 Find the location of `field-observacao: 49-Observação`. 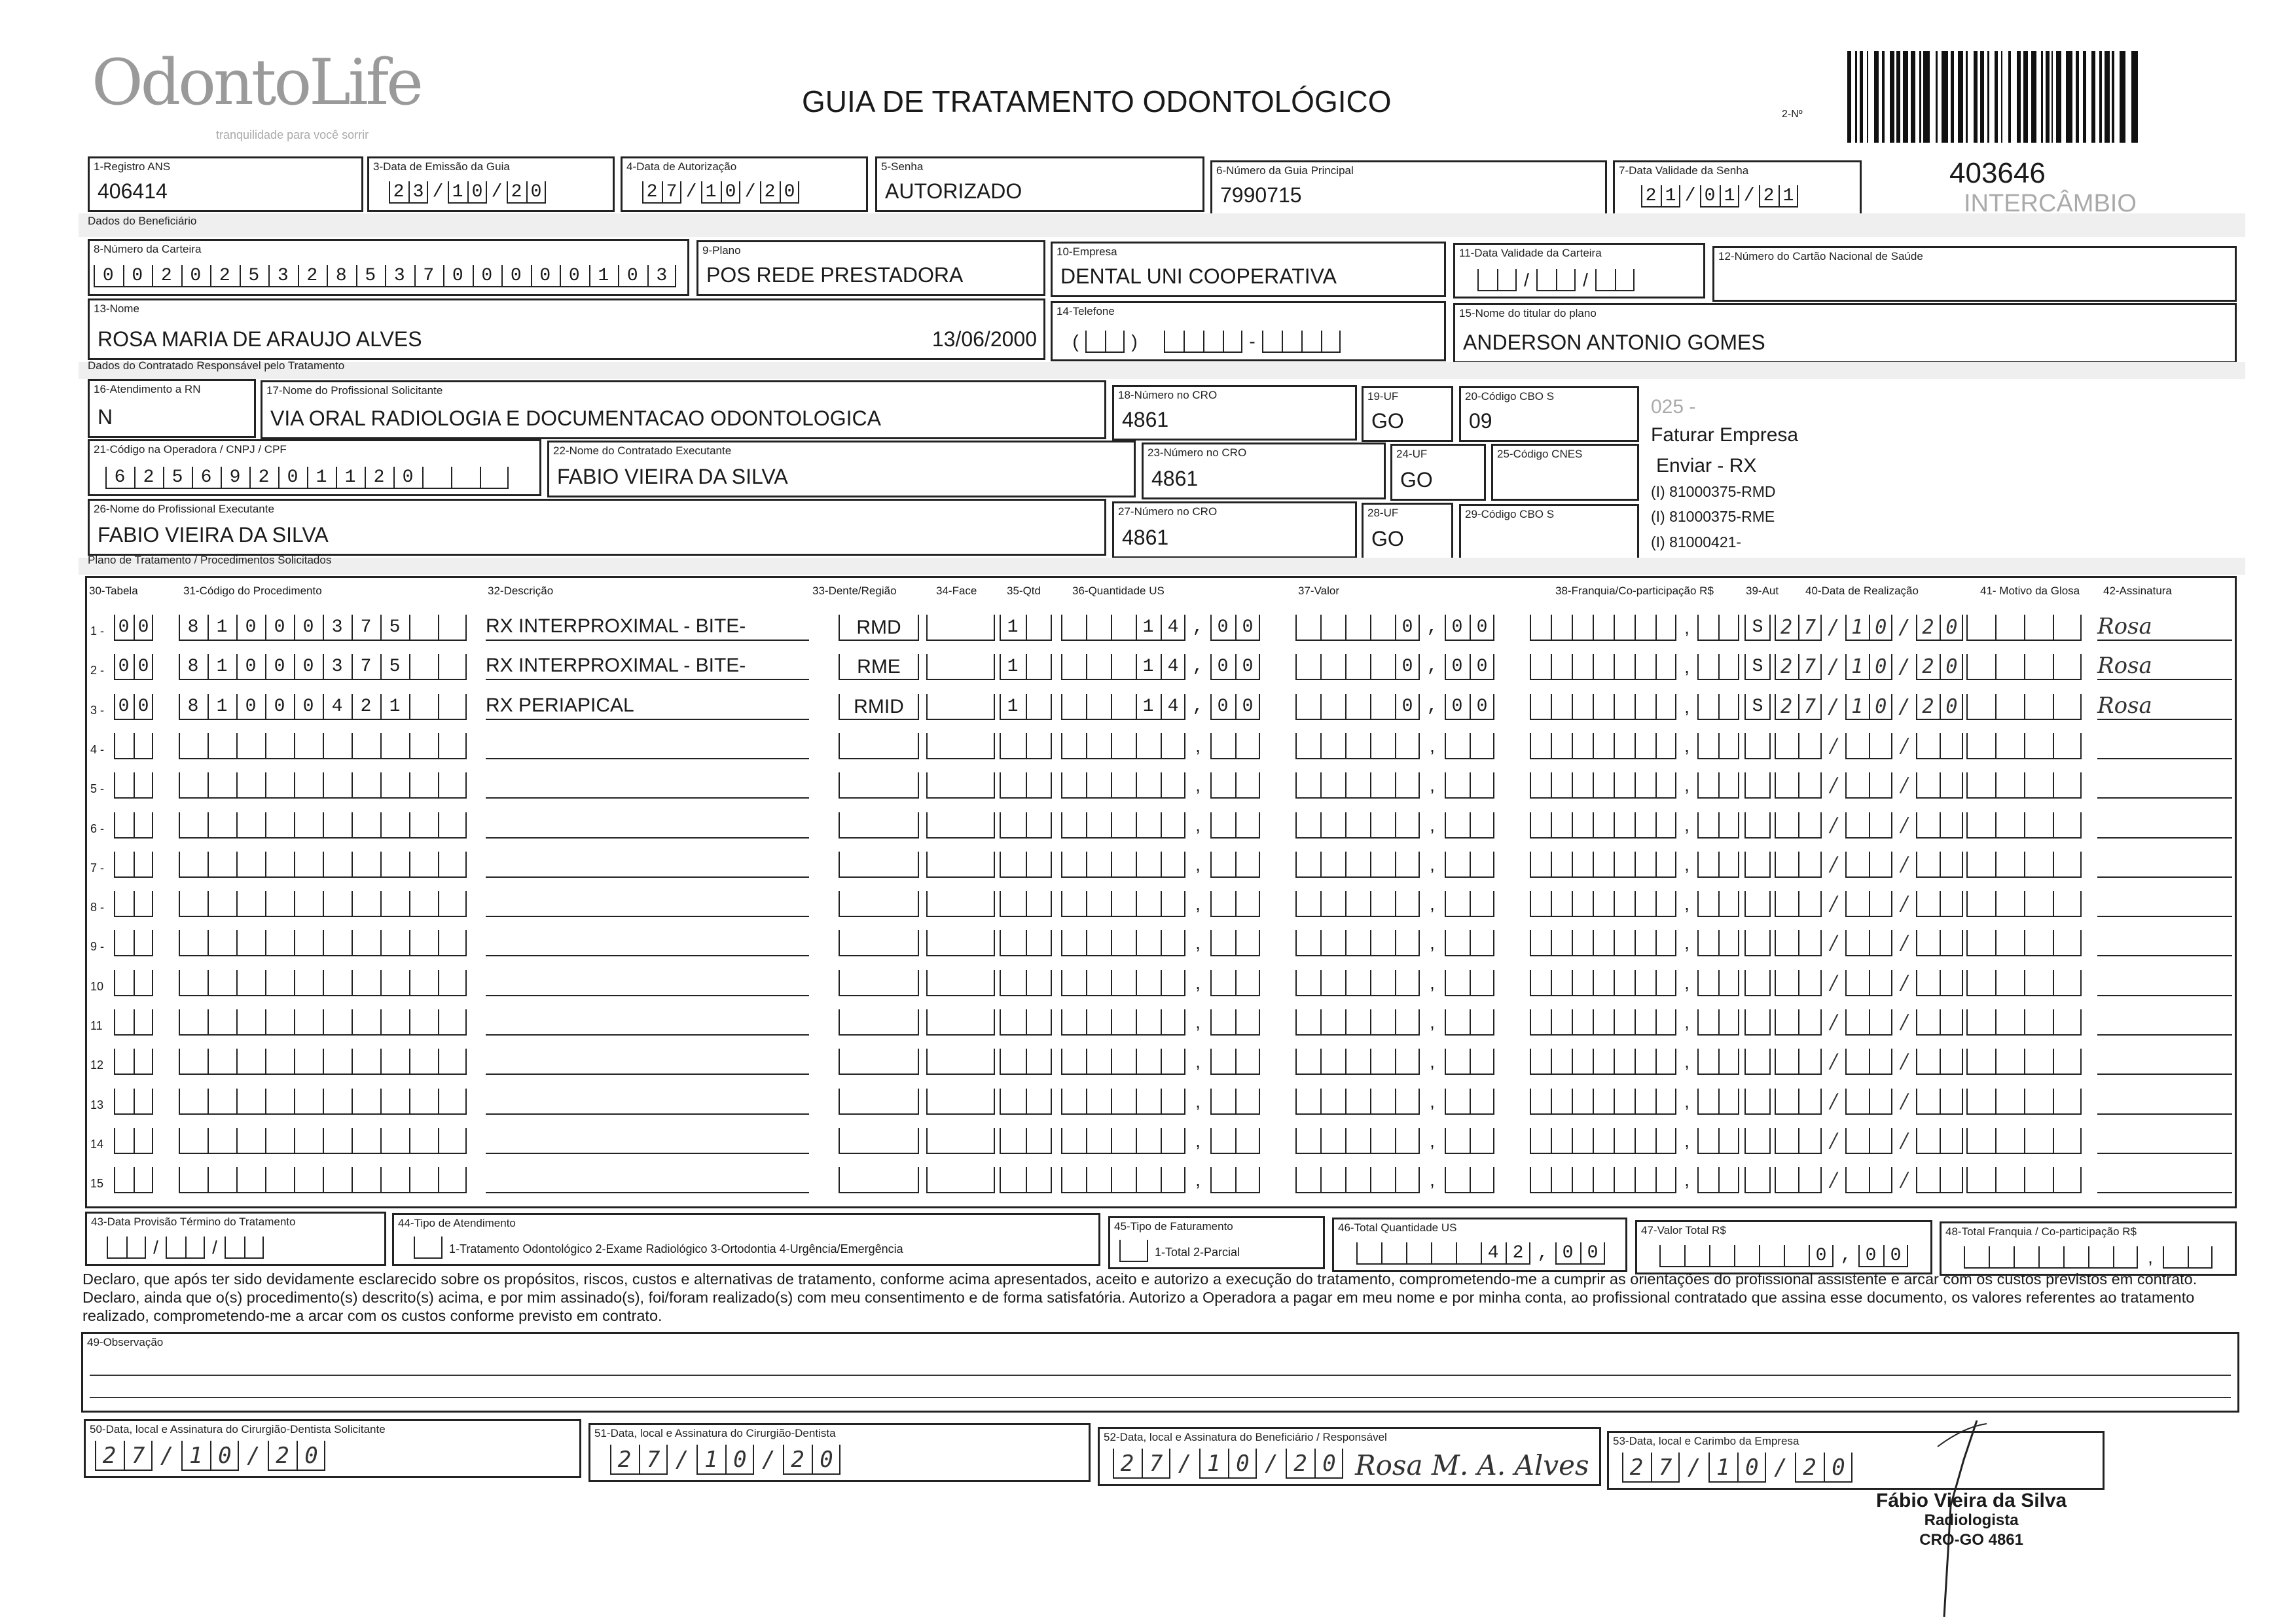

field-observacao: 49-Observação is located at coordinates (1160, 1372).